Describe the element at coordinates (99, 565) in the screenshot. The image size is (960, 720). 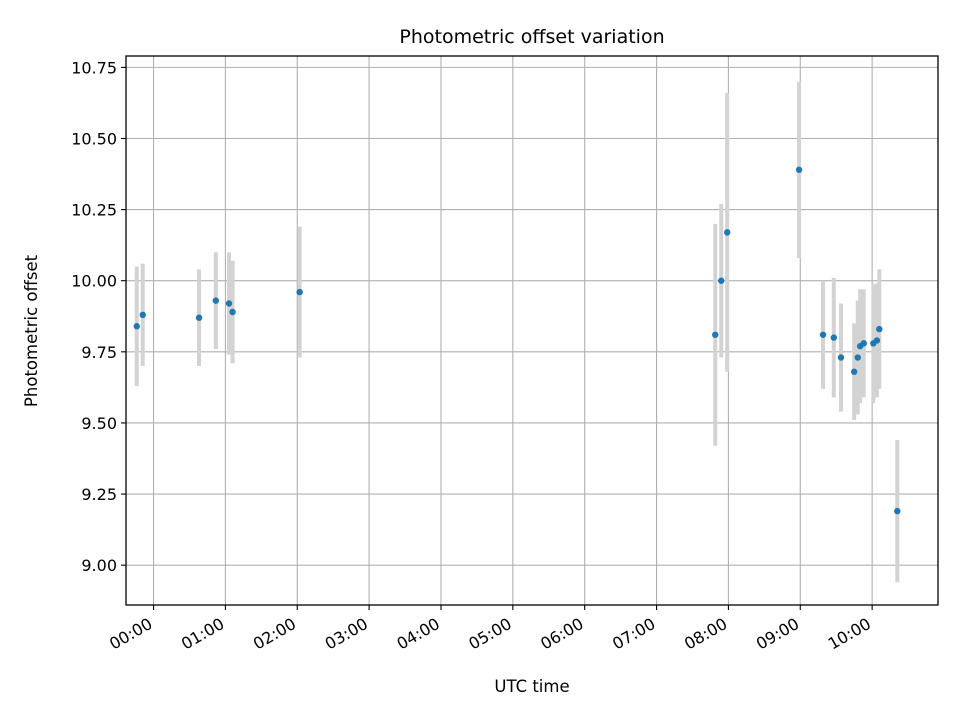
I see `y-tick-label: 9.00` at that location.